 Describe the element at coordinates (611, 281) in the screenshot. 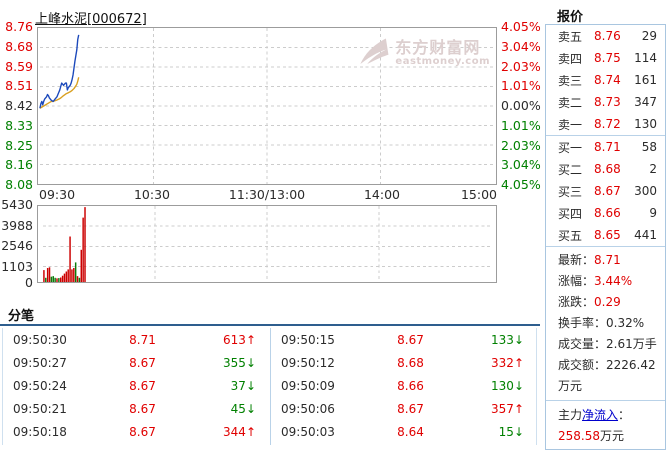

I see `stat-row: 涨幅：3.44%` at that location.